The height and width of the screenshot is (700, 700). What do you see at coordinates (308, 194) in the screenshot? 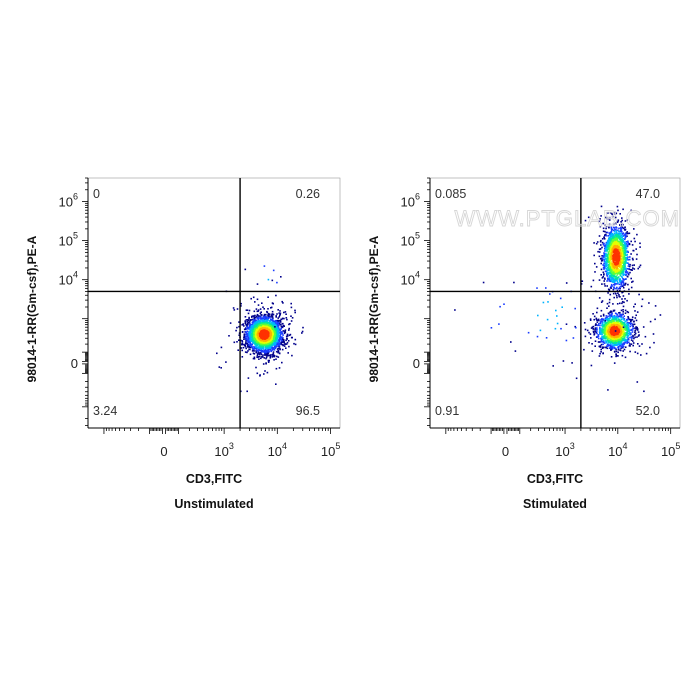
I see `quadrant-label-upper-right: 0.26` at bounding box center [308, 194].